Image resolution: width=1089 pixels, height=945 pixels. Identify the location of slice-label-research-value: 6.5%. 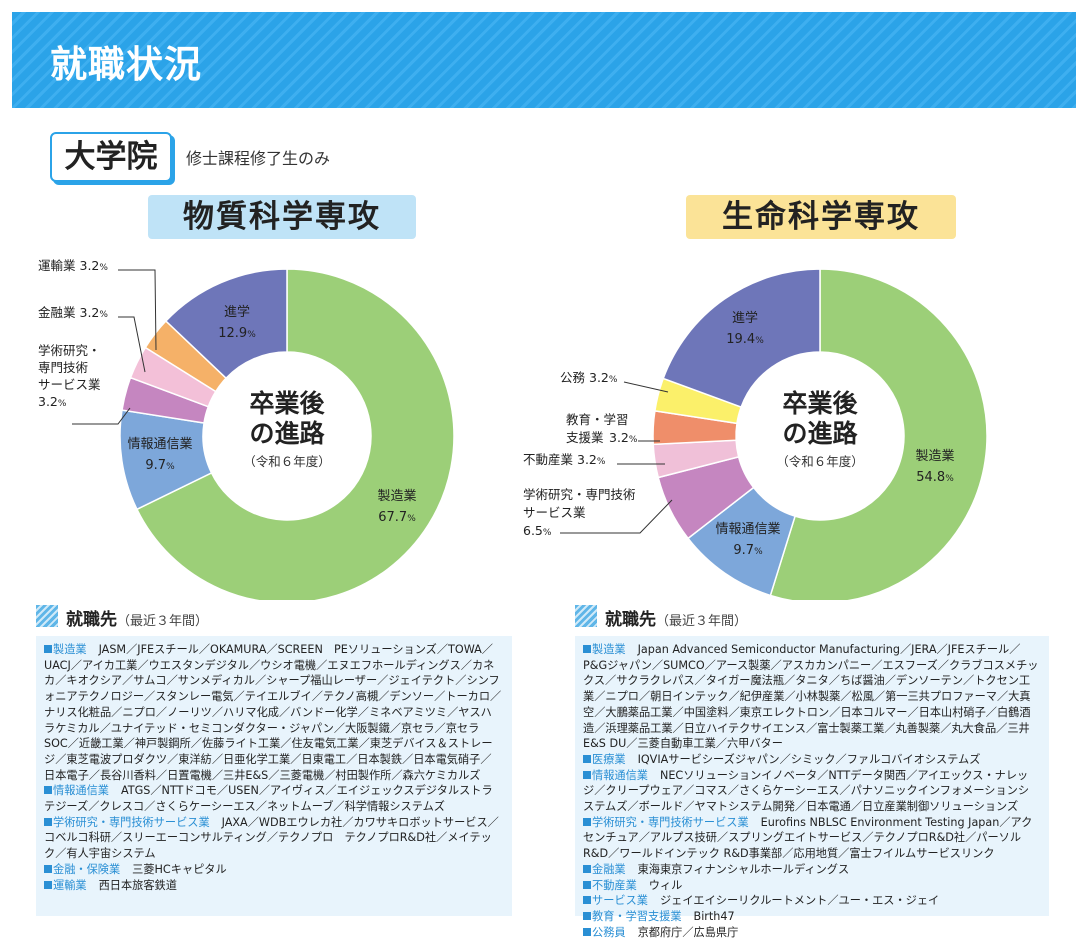
(537, 530).